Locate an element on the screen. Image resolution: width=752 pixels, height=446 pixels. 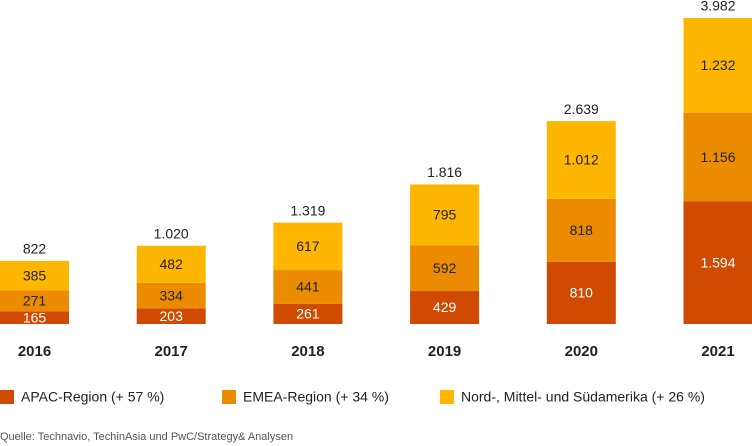
value-label: 795 is located at coordinates (445, 215).